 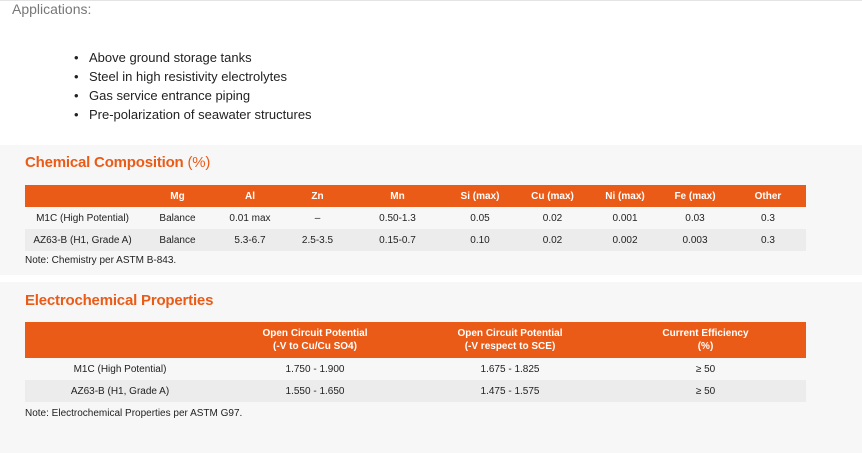 What do you see at coordinates (192, 114) in the screenshot?
I see `list-item: Pre-polarization of seawater structures` at bounding box center [192, 114].